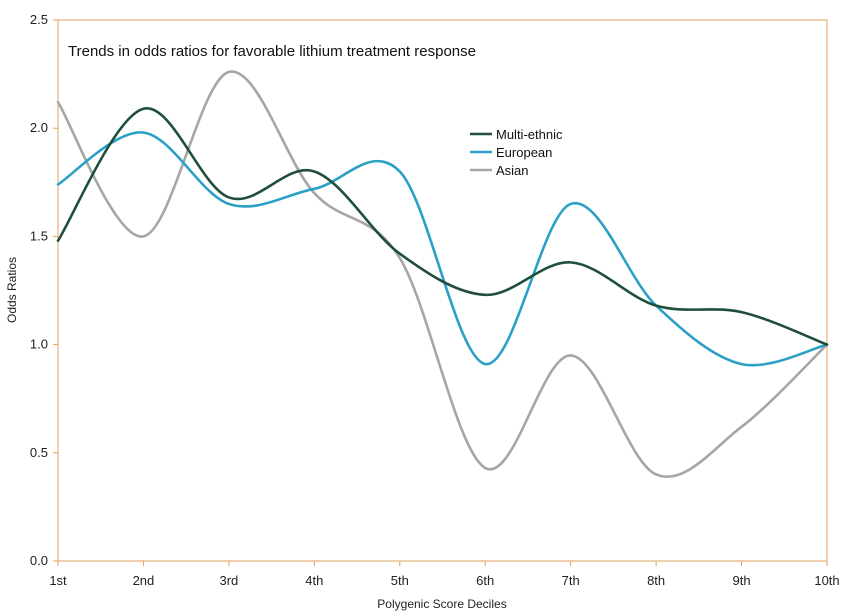 The width and height of the screenshot is (841, 611). What do you see at coordinates (314, 580) in the screenshot?
I see `x-tick-label: 4th` at bounding box center [314, 580].